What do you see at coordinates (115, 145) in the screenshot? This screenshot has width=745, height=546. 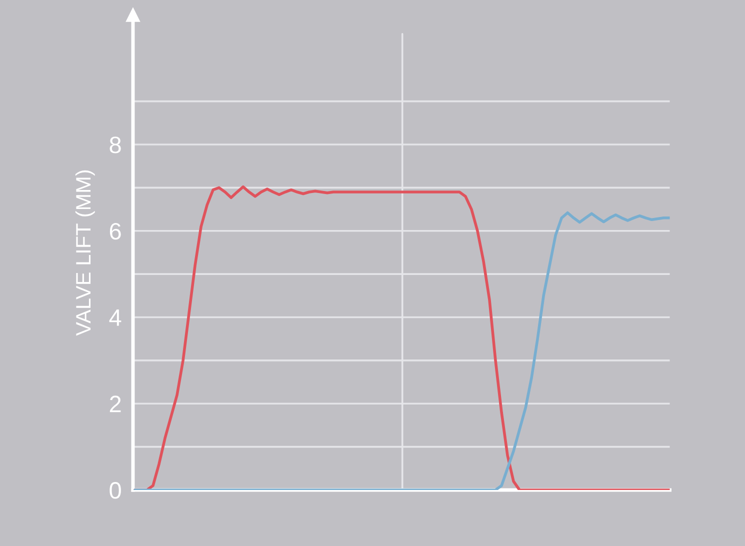 I see `y-tick-label: 8` at bounding box center [115, 145].